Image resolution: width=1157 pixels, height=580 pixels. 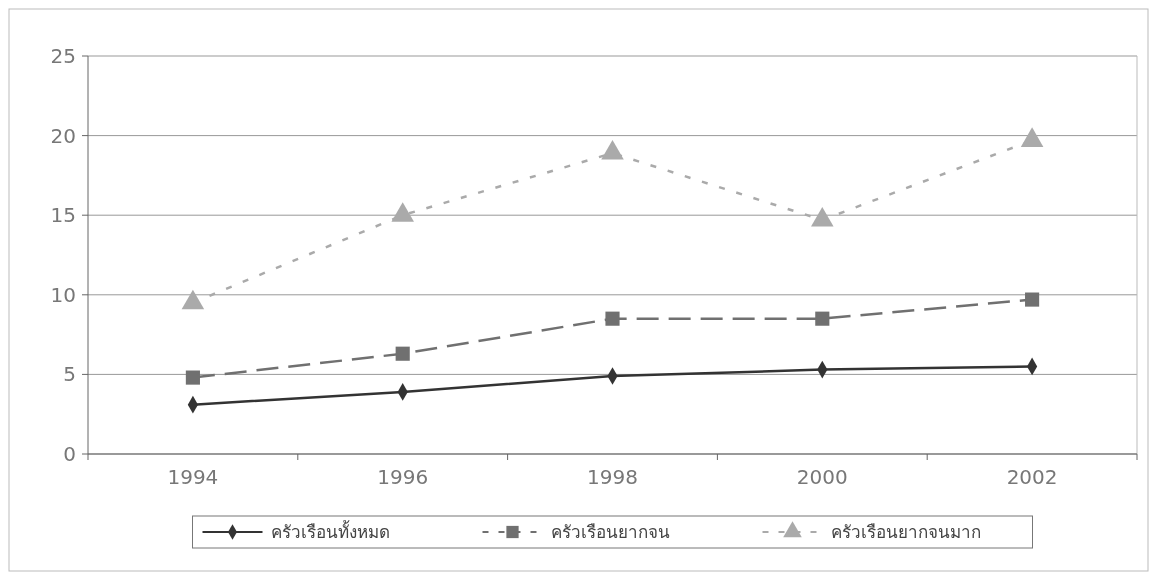 What do you see at coordinates (193, 477) in the screenshot?
I see `x-tick-label: 1994` at bounding box center [193, 477].